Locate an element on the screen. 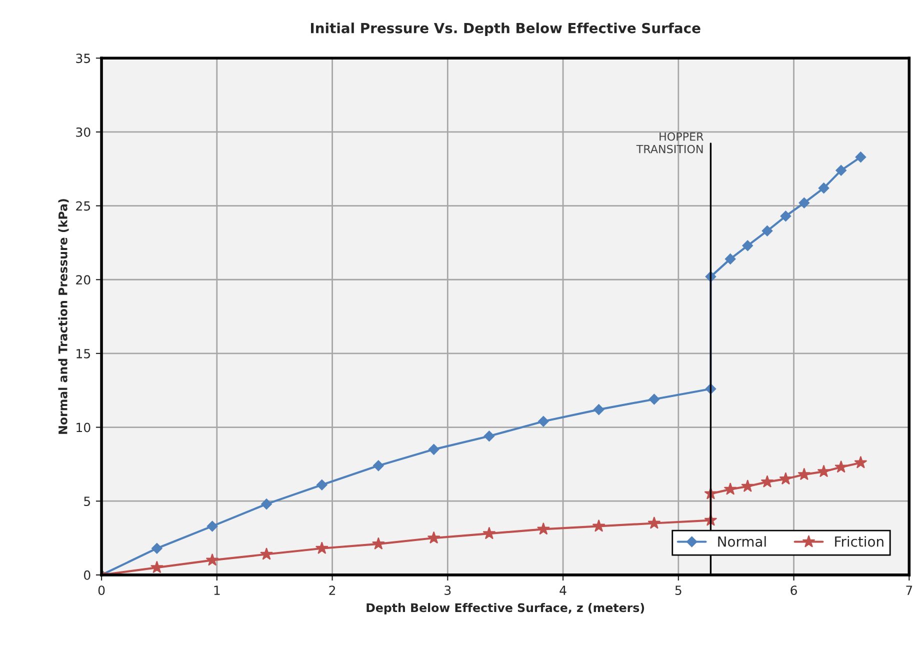 Image resolution: width=923 pixels, height=646 pixels. y-tick-label: 15 is located at coordinates (83, 353).